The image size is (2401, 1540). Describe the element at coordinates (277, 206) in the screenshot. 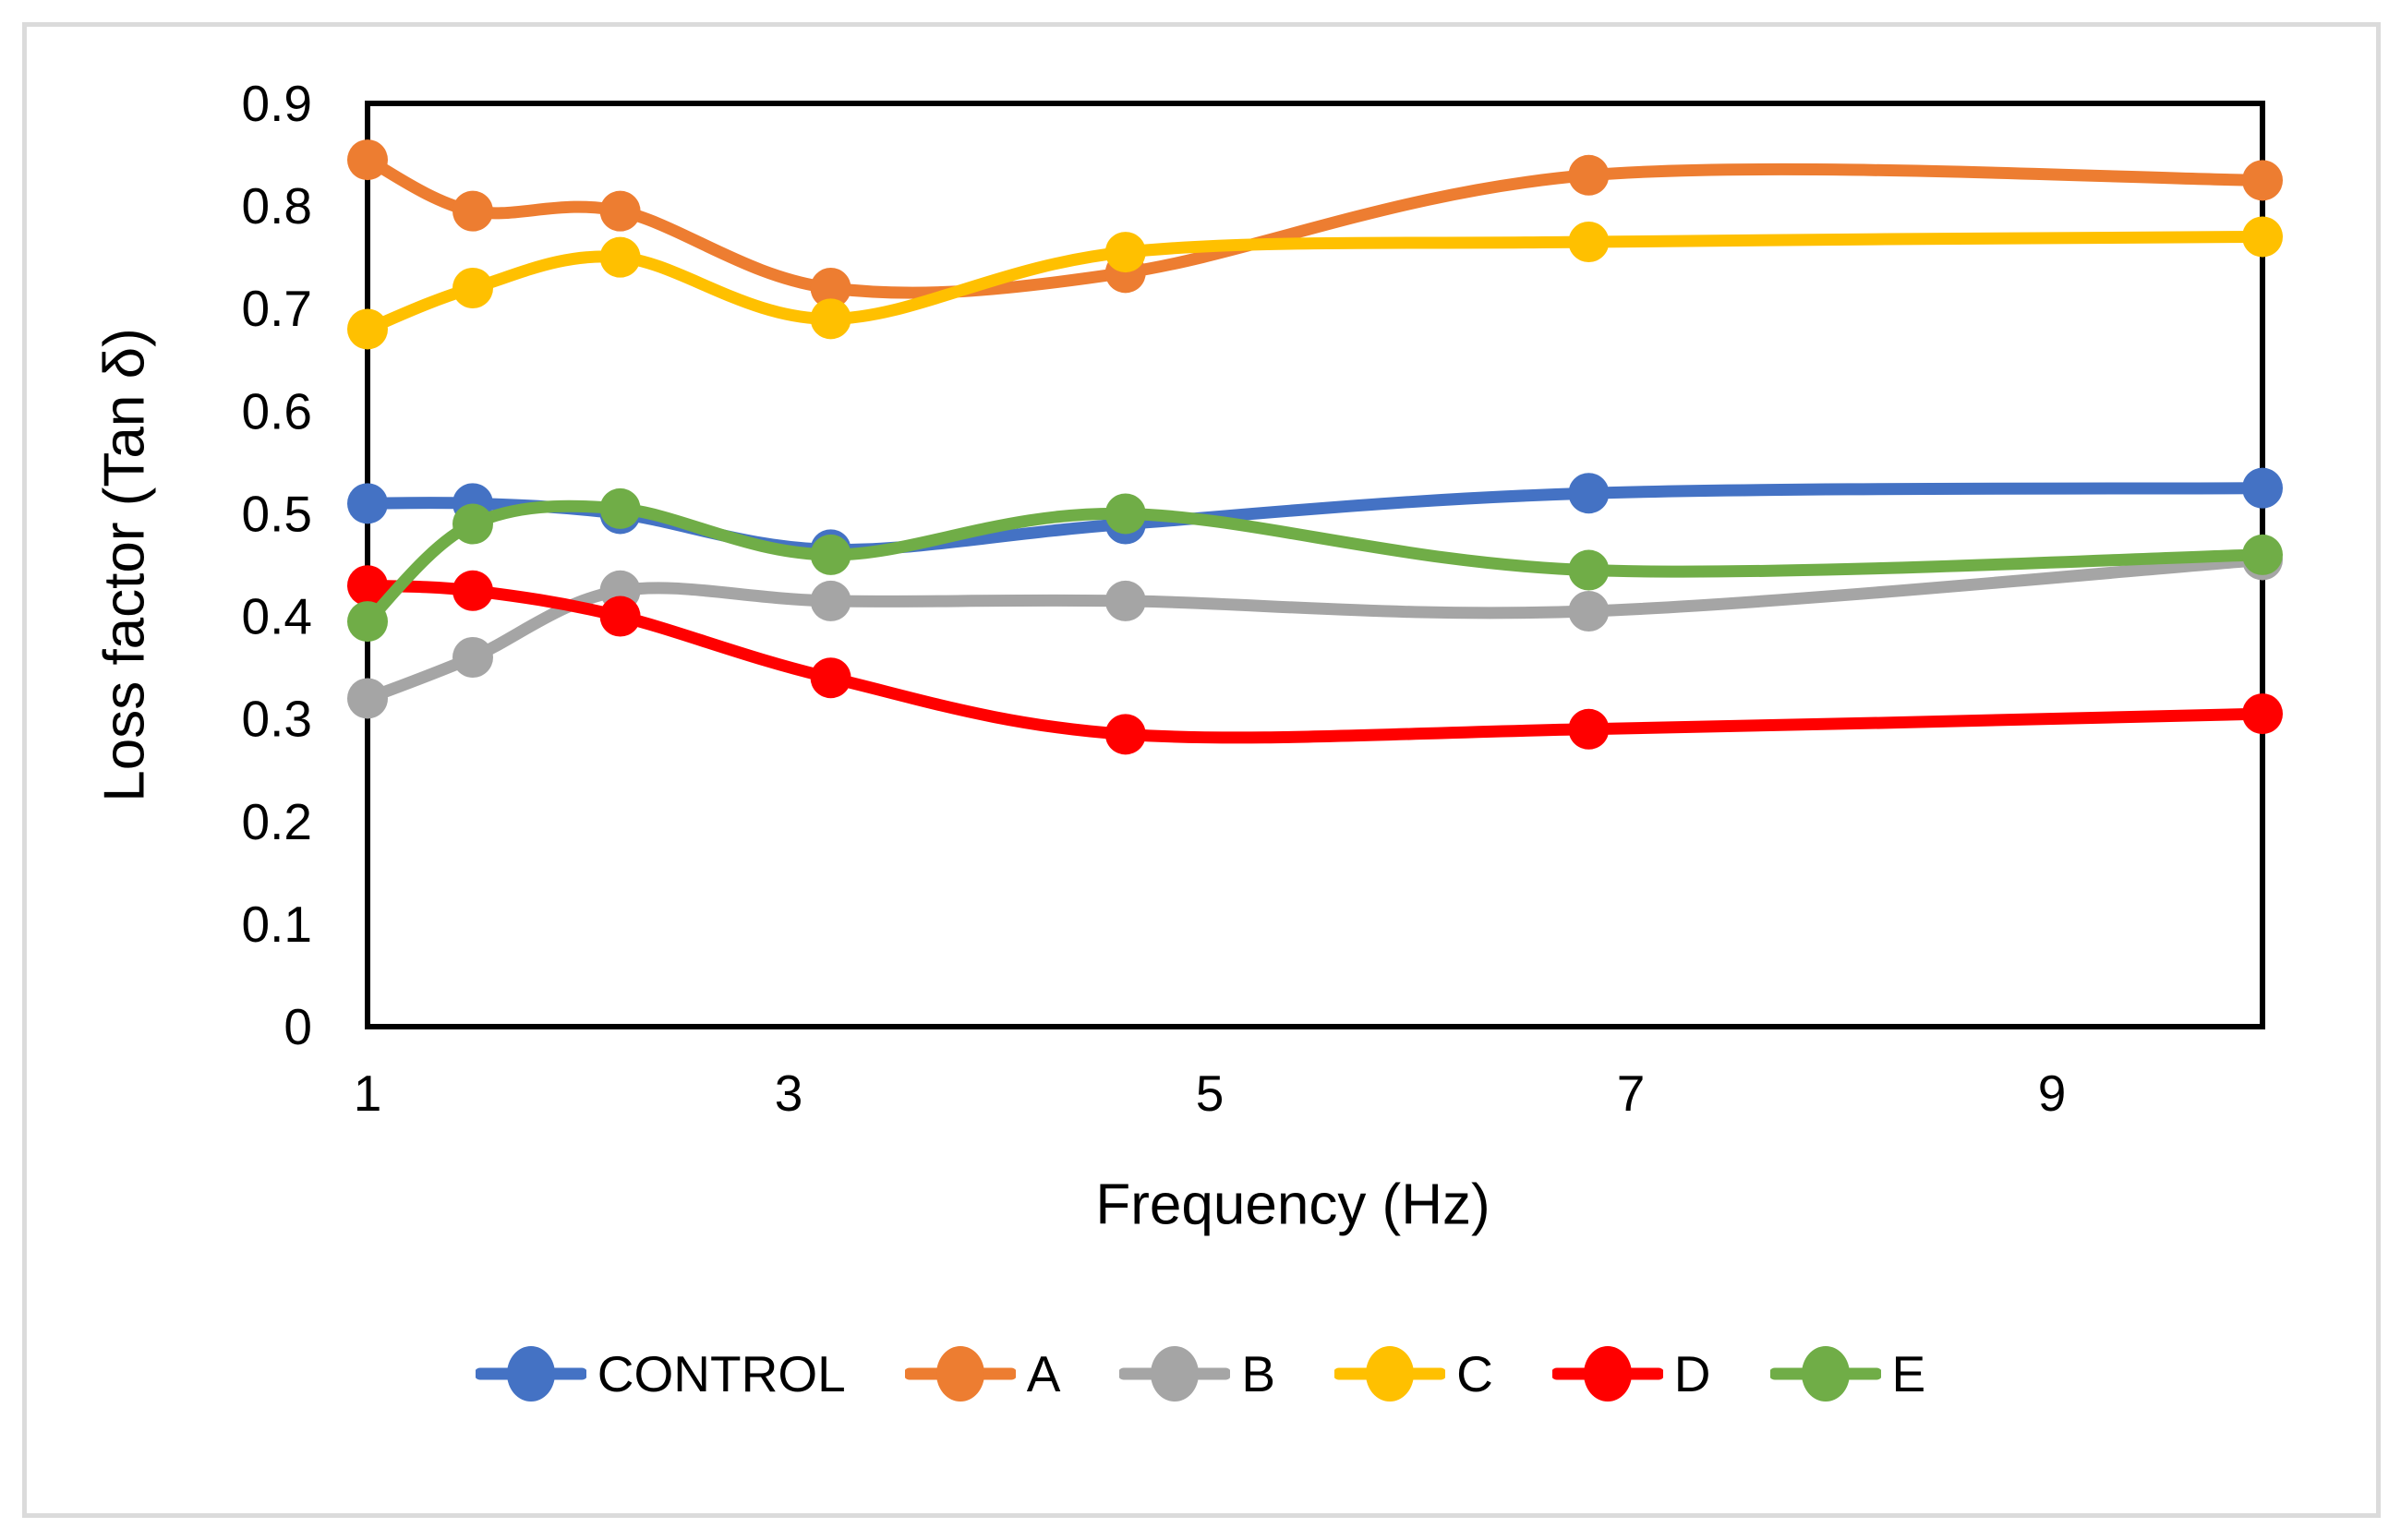

I see `y-tick-label-0.8: 0.8` at that location.